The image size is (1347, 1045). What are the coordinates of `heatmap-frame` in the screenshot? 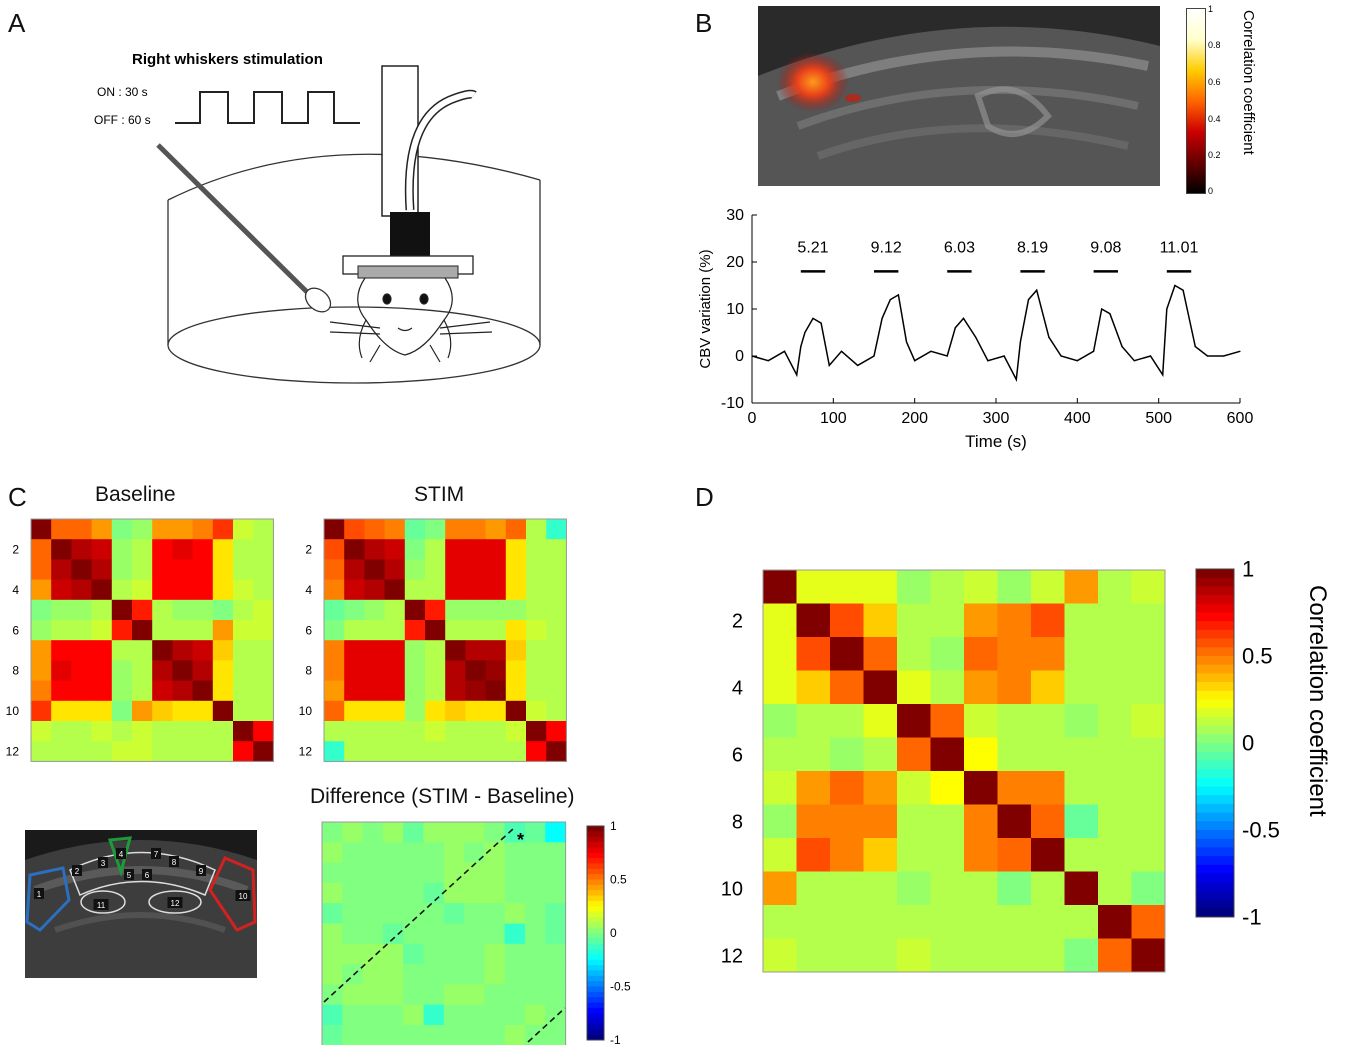 It's located at (152, 640).